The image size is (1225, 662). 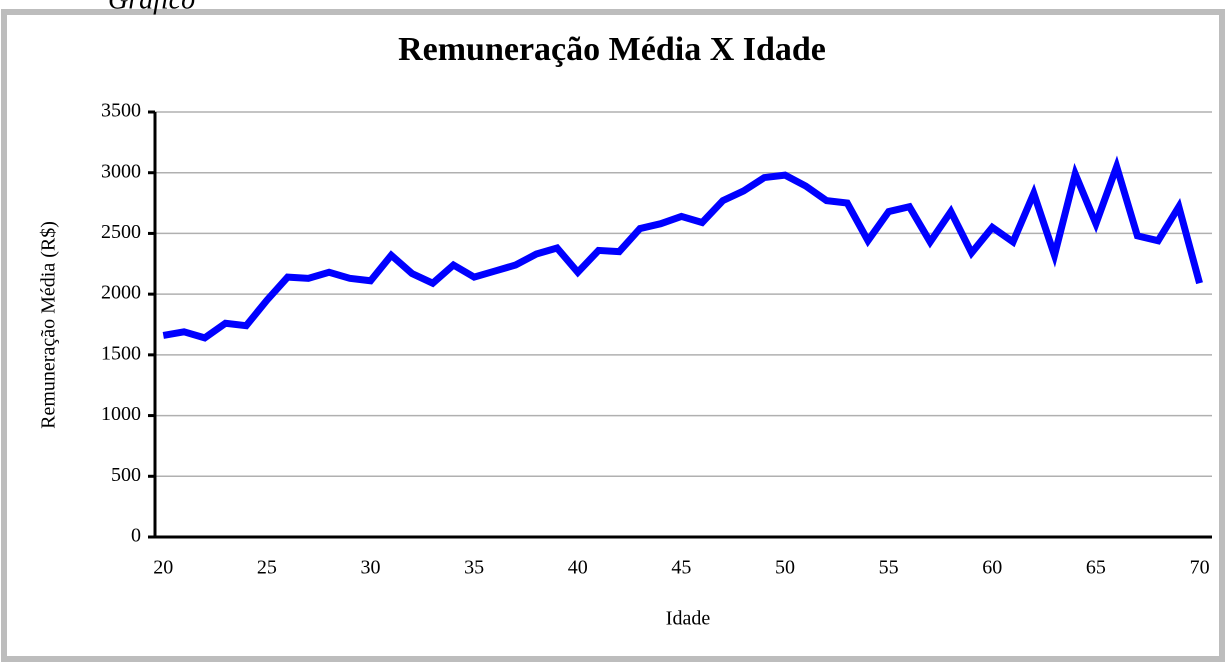 What do you see at coordinates (1096, 568) in the screenshot?
I see `x-tick-label: 65` at bounding box center [1096, 568].